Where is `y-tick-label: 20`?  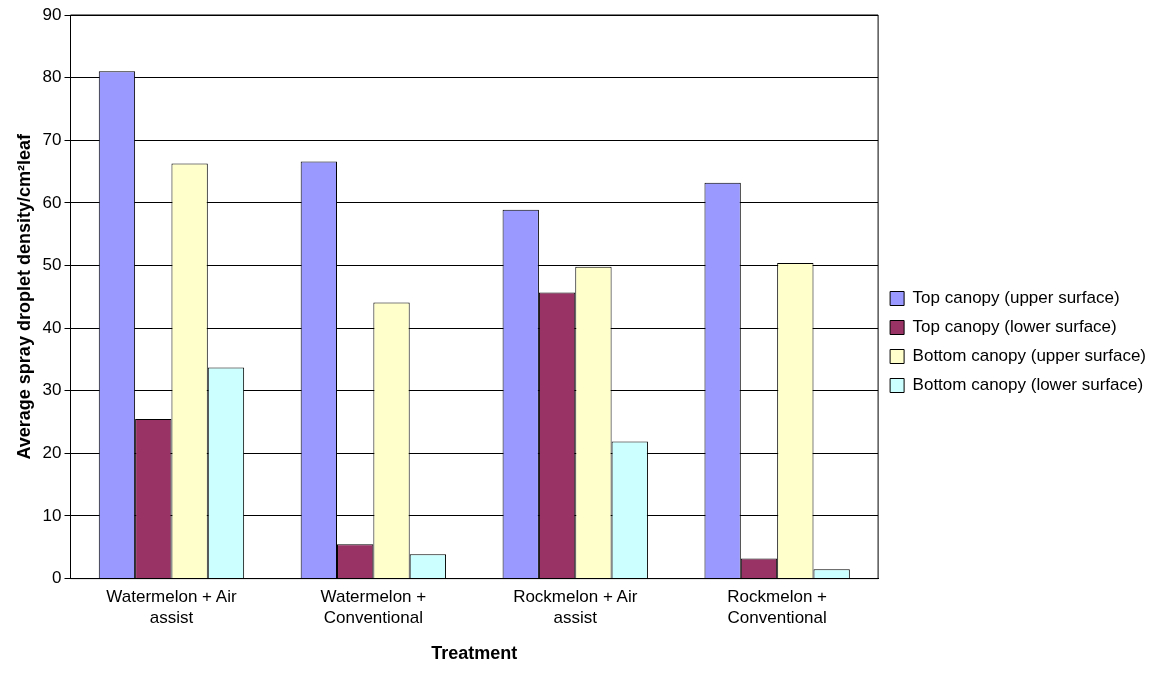 y-tick-label: 20 is located at coordinates (52, 453).